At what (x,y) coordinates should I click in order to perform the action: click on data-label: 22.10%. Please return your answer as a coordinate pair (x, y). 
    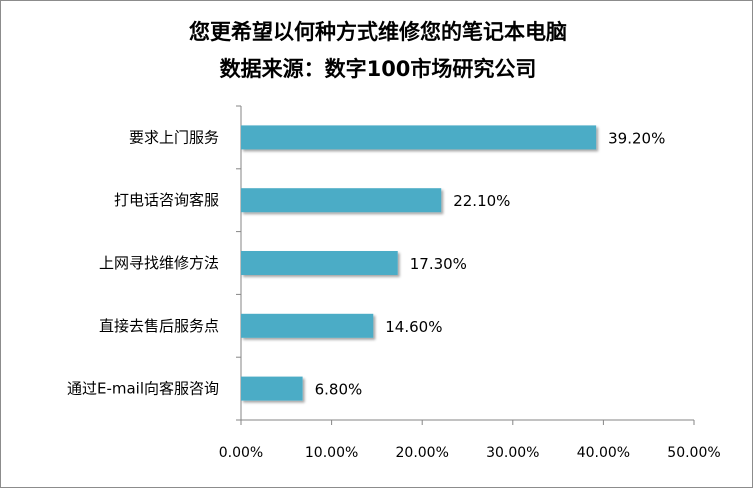
    Looking at the image, I should click on (481, 201).